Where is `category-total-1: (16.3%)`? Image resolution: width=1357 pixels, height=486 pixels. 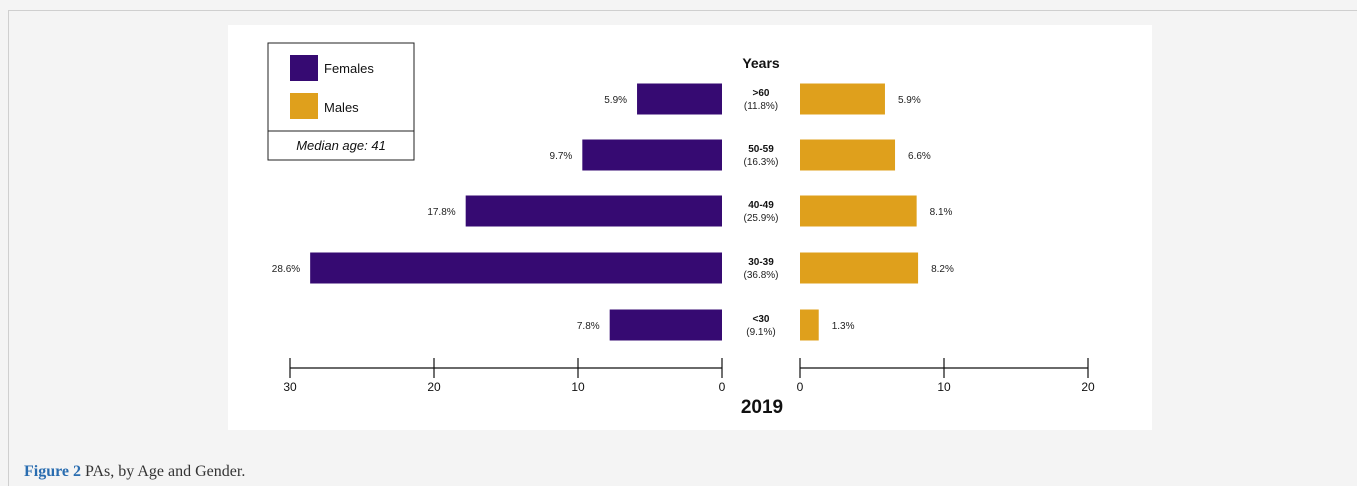 category-total-1: (16.3%) is located at coordinates (760, 162).